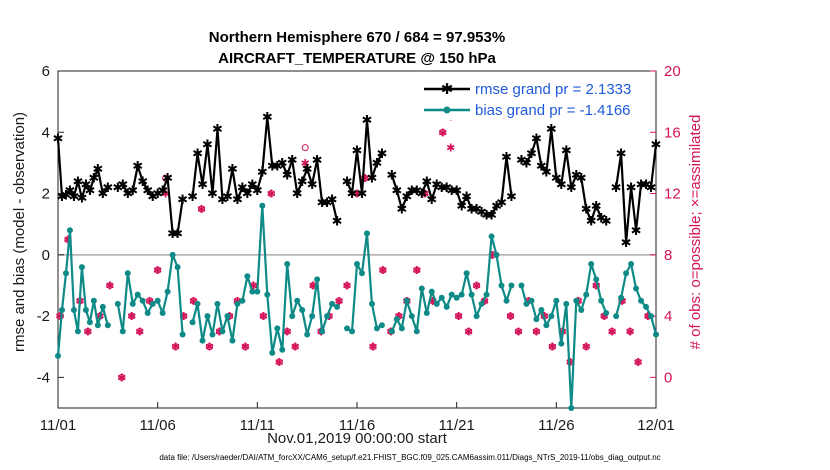 The height and width of the screenshot is (470, 830). I want to click on chart-title-line1: Northern Hemisphere 670 / 684 = 97.953%, so click(357, 37).